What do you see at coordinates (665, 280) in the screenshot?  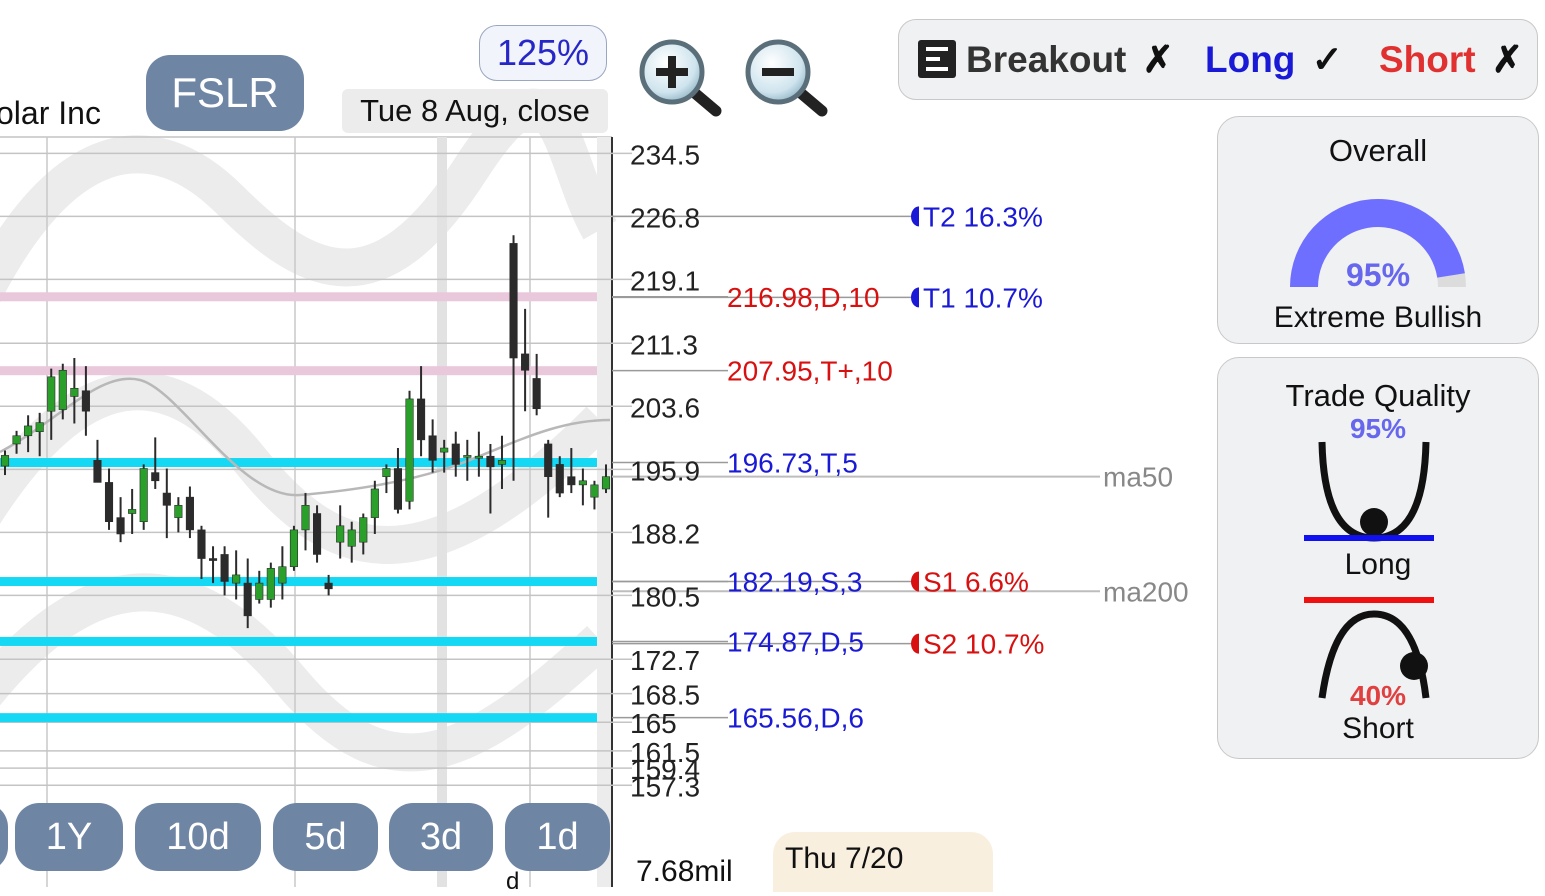 I see `y-tick-label: 219.1` at bounding box center [665, 280].